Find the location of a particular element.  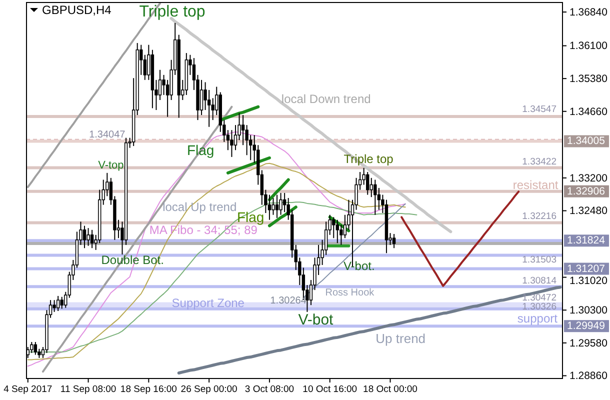

ref-line-label: 1.31207 is located at coordinates (586, 268).